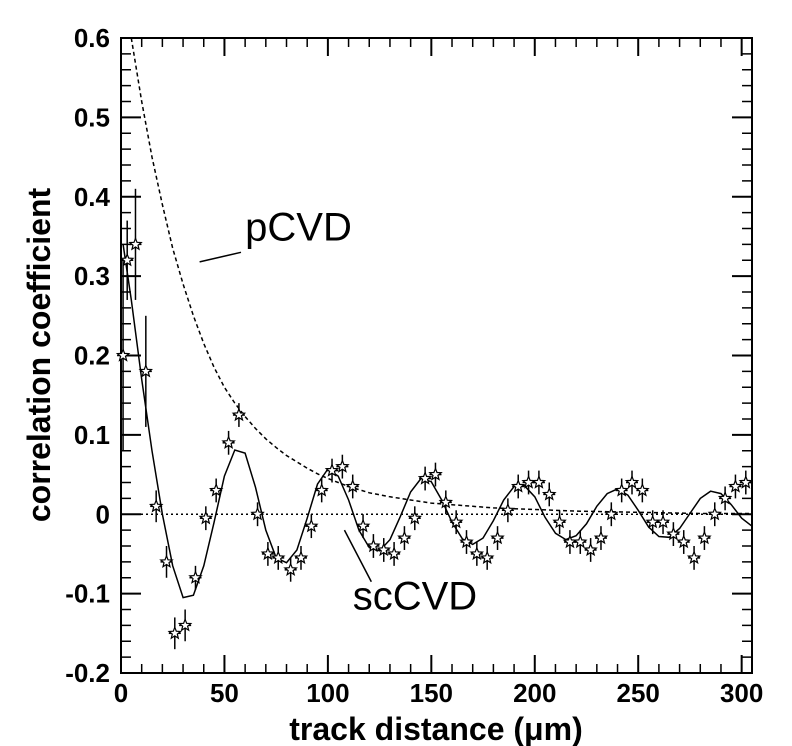 This screenshot has width=792, height=746. What do you see at coordinates (741, 693) in the screenshot?
I see `x-tick-label: 300` at bounding box center [741, 693].